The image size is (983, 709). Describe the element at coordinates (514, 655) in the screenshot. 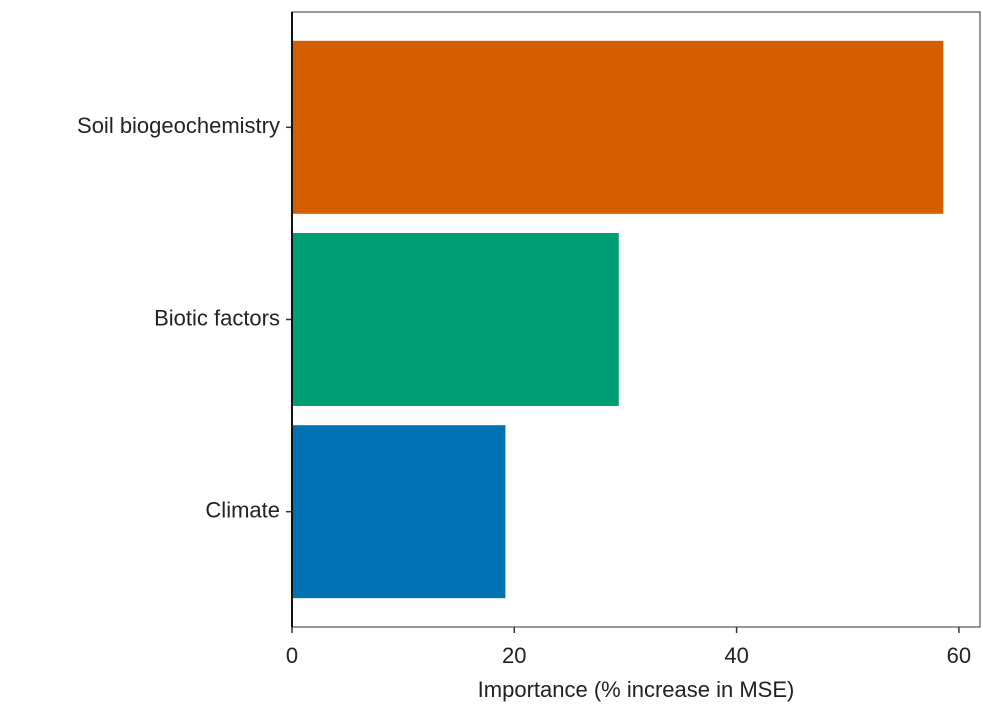

I see `x-tick-label: 20` at that location.